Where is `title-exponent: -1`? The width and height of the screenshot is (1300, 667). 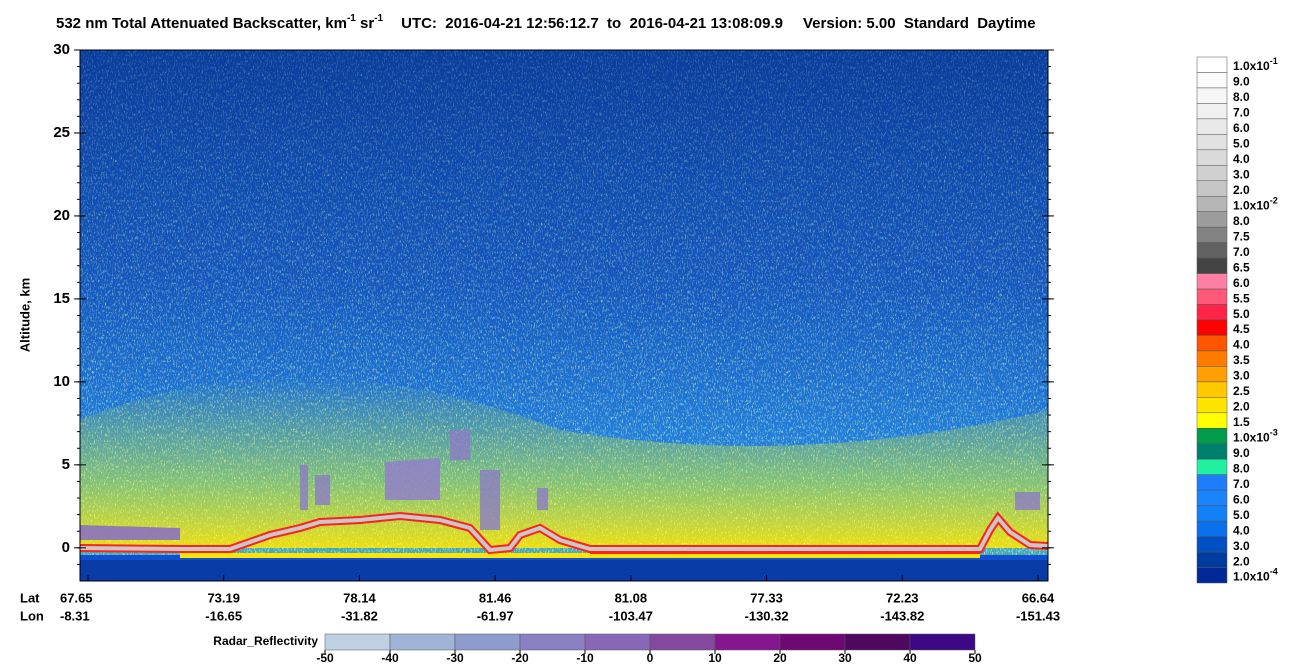 title-exponent: -1 is located at coordinates (378, 18).